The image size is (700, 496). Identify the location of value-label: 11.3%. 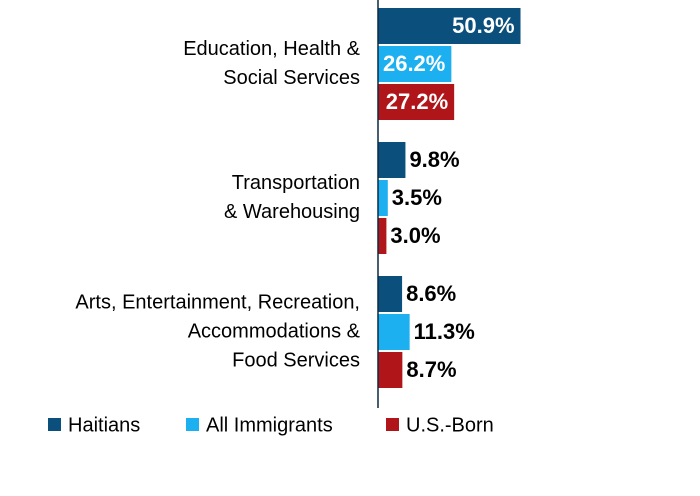
(444, 331).